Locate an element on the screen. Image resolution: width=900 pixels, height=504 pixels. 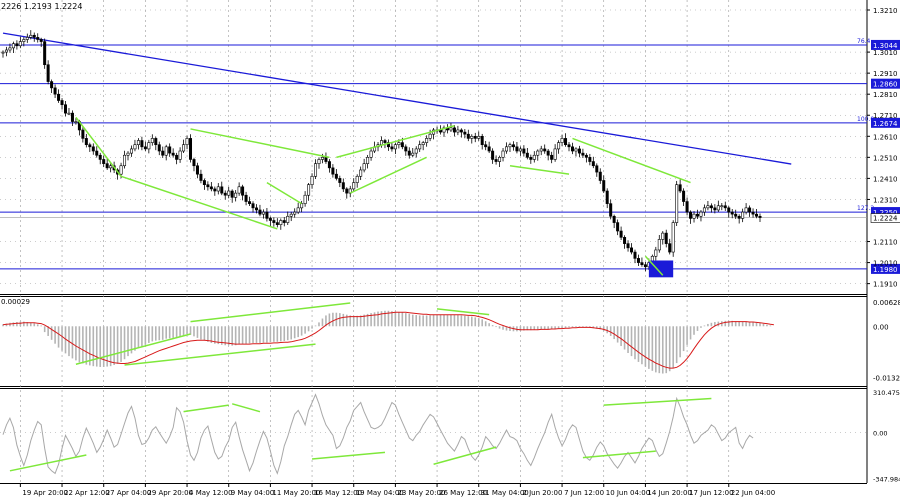
price-tick-label: 1.2810 is located at coordinates (885, 95).